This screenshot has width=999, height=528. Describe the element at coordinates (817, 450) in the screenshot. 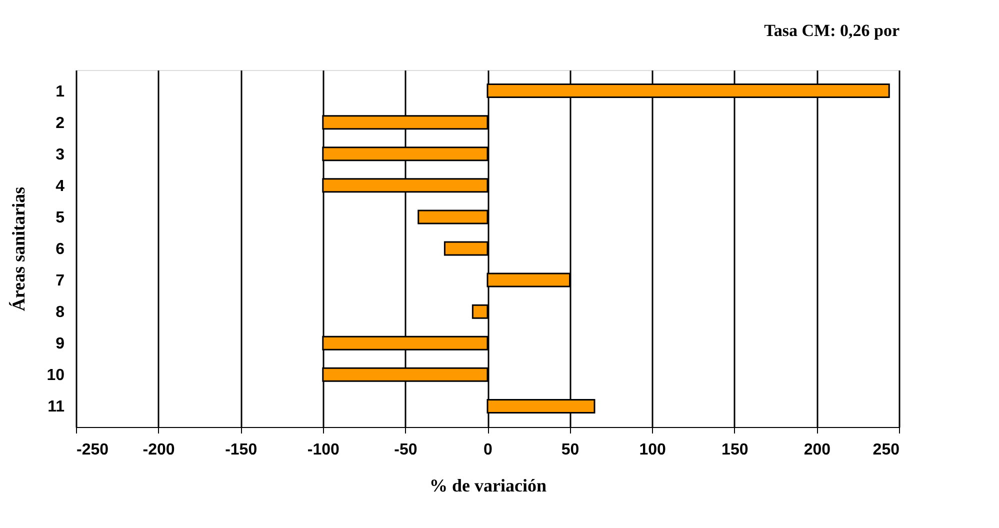

I see `x-tick-label: 200` at that location.